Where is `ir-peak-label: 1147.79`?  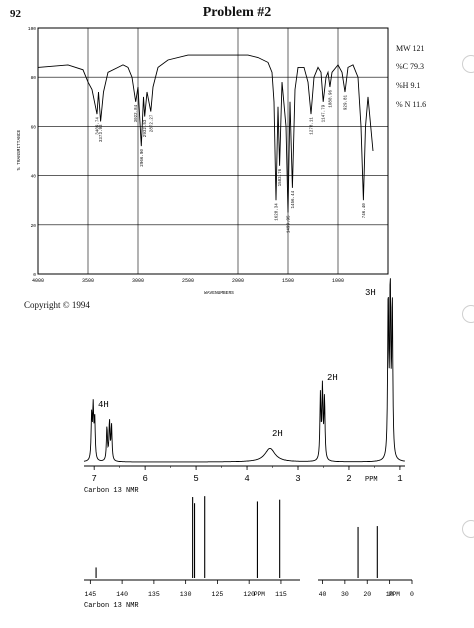 ir-peak-label: 1147.79 is located at coordinates (325, 113).